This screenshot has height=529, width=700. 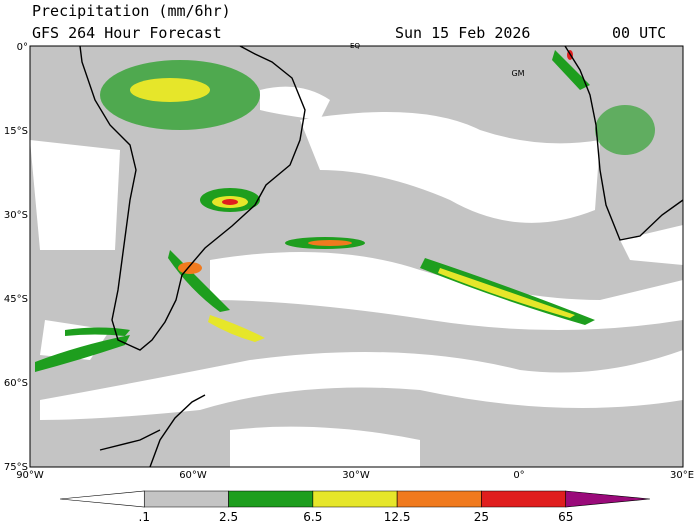 What do you see at coordinates (16, 131) in the screenshot?
I see `lat-label: 15°S` at bounding box center [16, 131].